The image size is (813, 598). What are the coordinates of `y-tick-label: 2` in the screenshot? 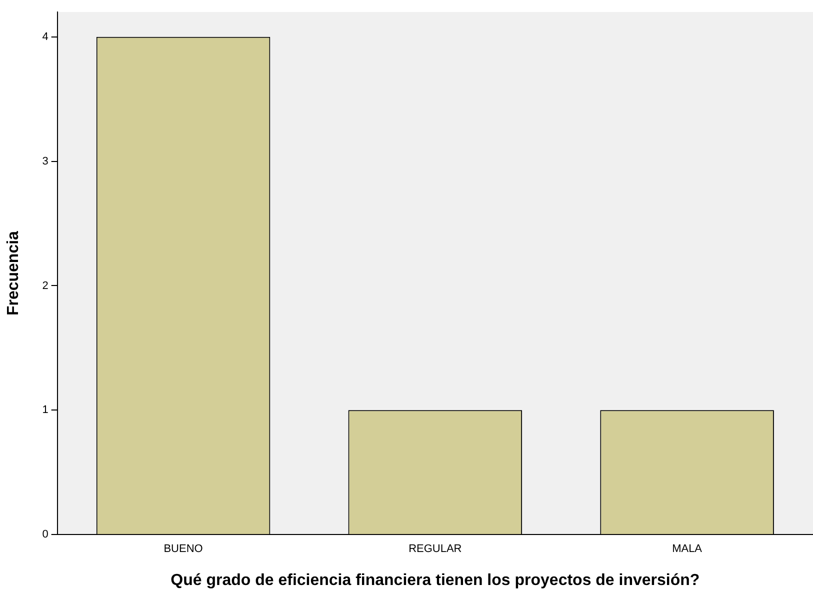 It's located at (45, 286).